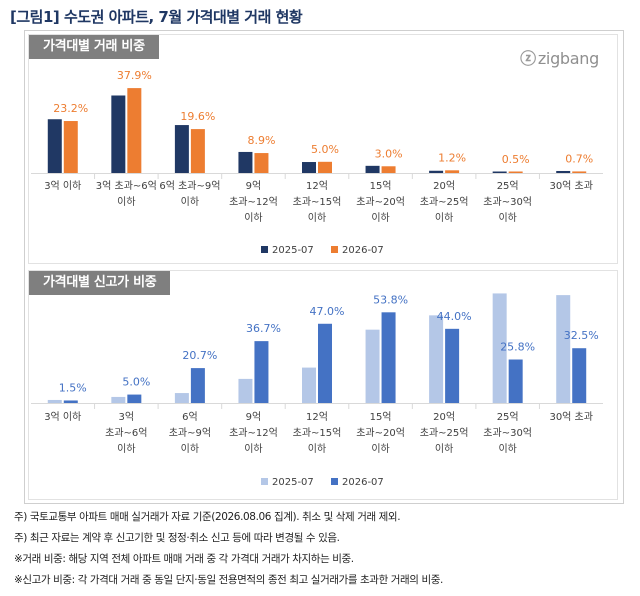 The width and height of the screenshot is (640, 596). What do you see at coordinates (508, 186) in the screenshot?
I see `category-label: 25억` at bounding box center [508, 186].